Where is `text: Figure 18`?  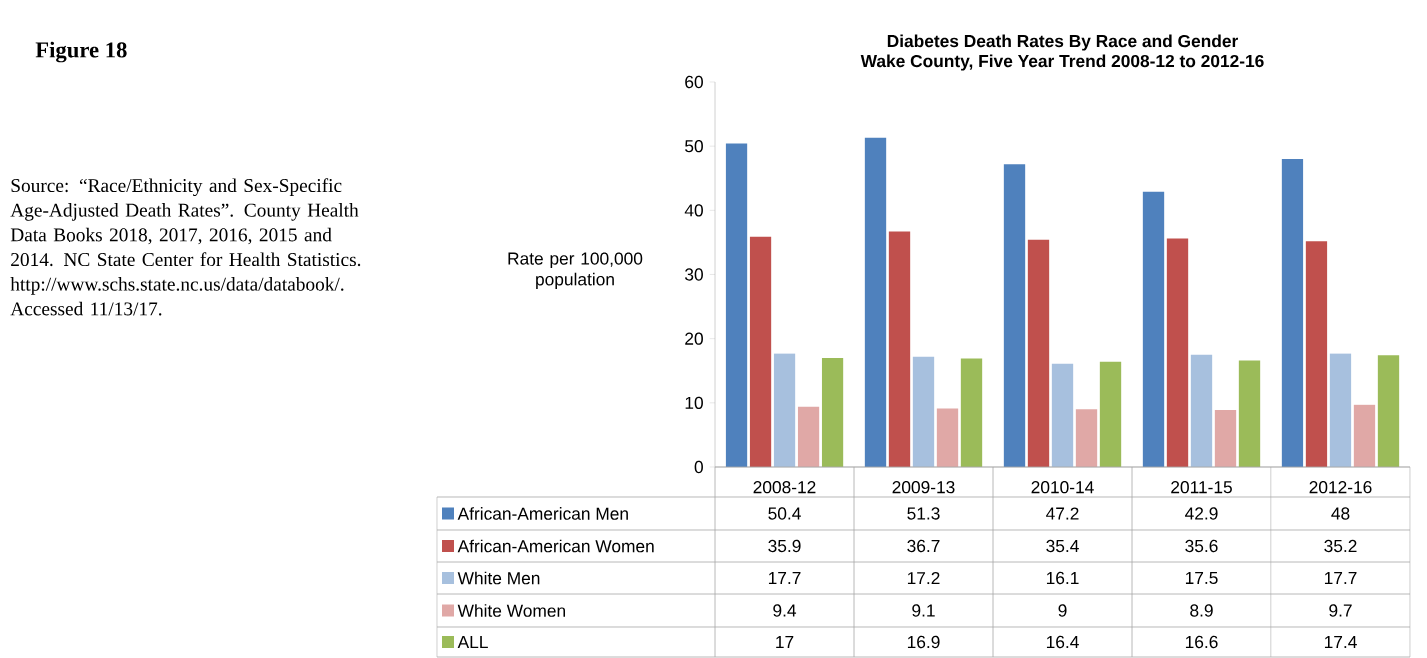 text: Figure 18 is located at coordinates (81, 52).